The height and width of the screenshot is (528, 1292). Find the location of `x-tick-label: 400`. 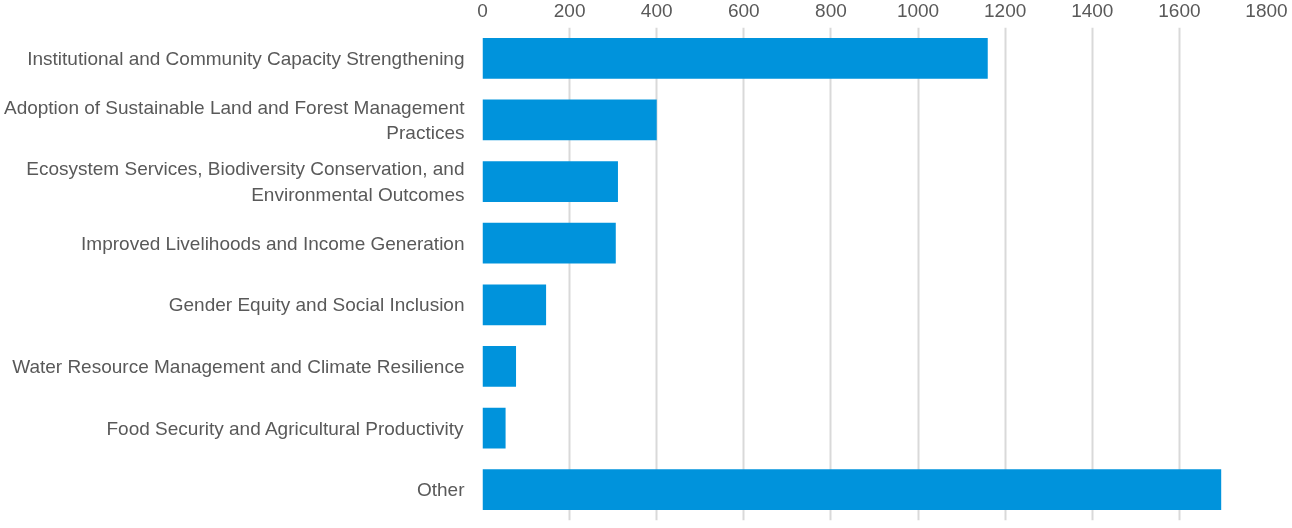

x-tick-label: 400 is located at coordinates (656, 10).